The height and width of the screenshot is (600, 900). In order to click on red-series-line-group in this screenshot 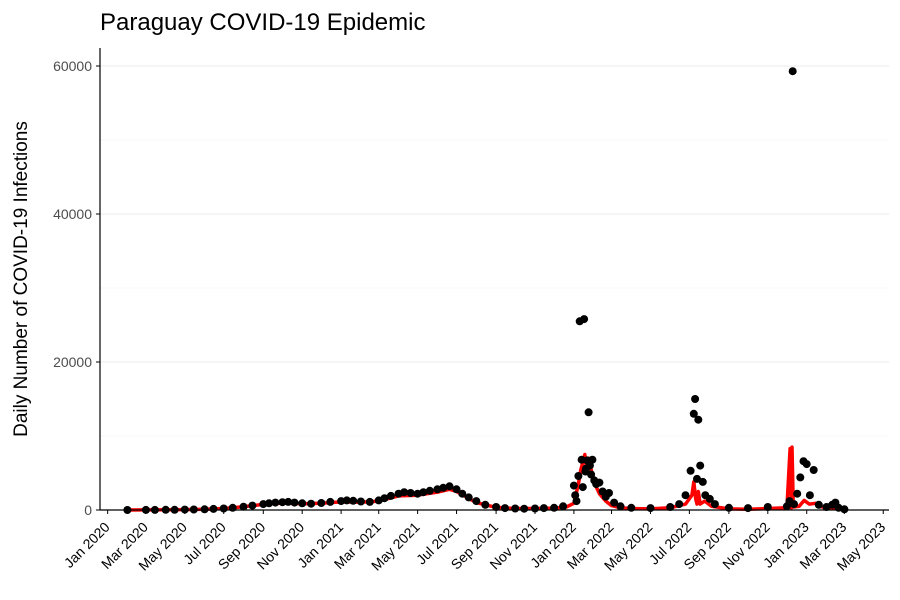, I will do `click(486, 478)`.